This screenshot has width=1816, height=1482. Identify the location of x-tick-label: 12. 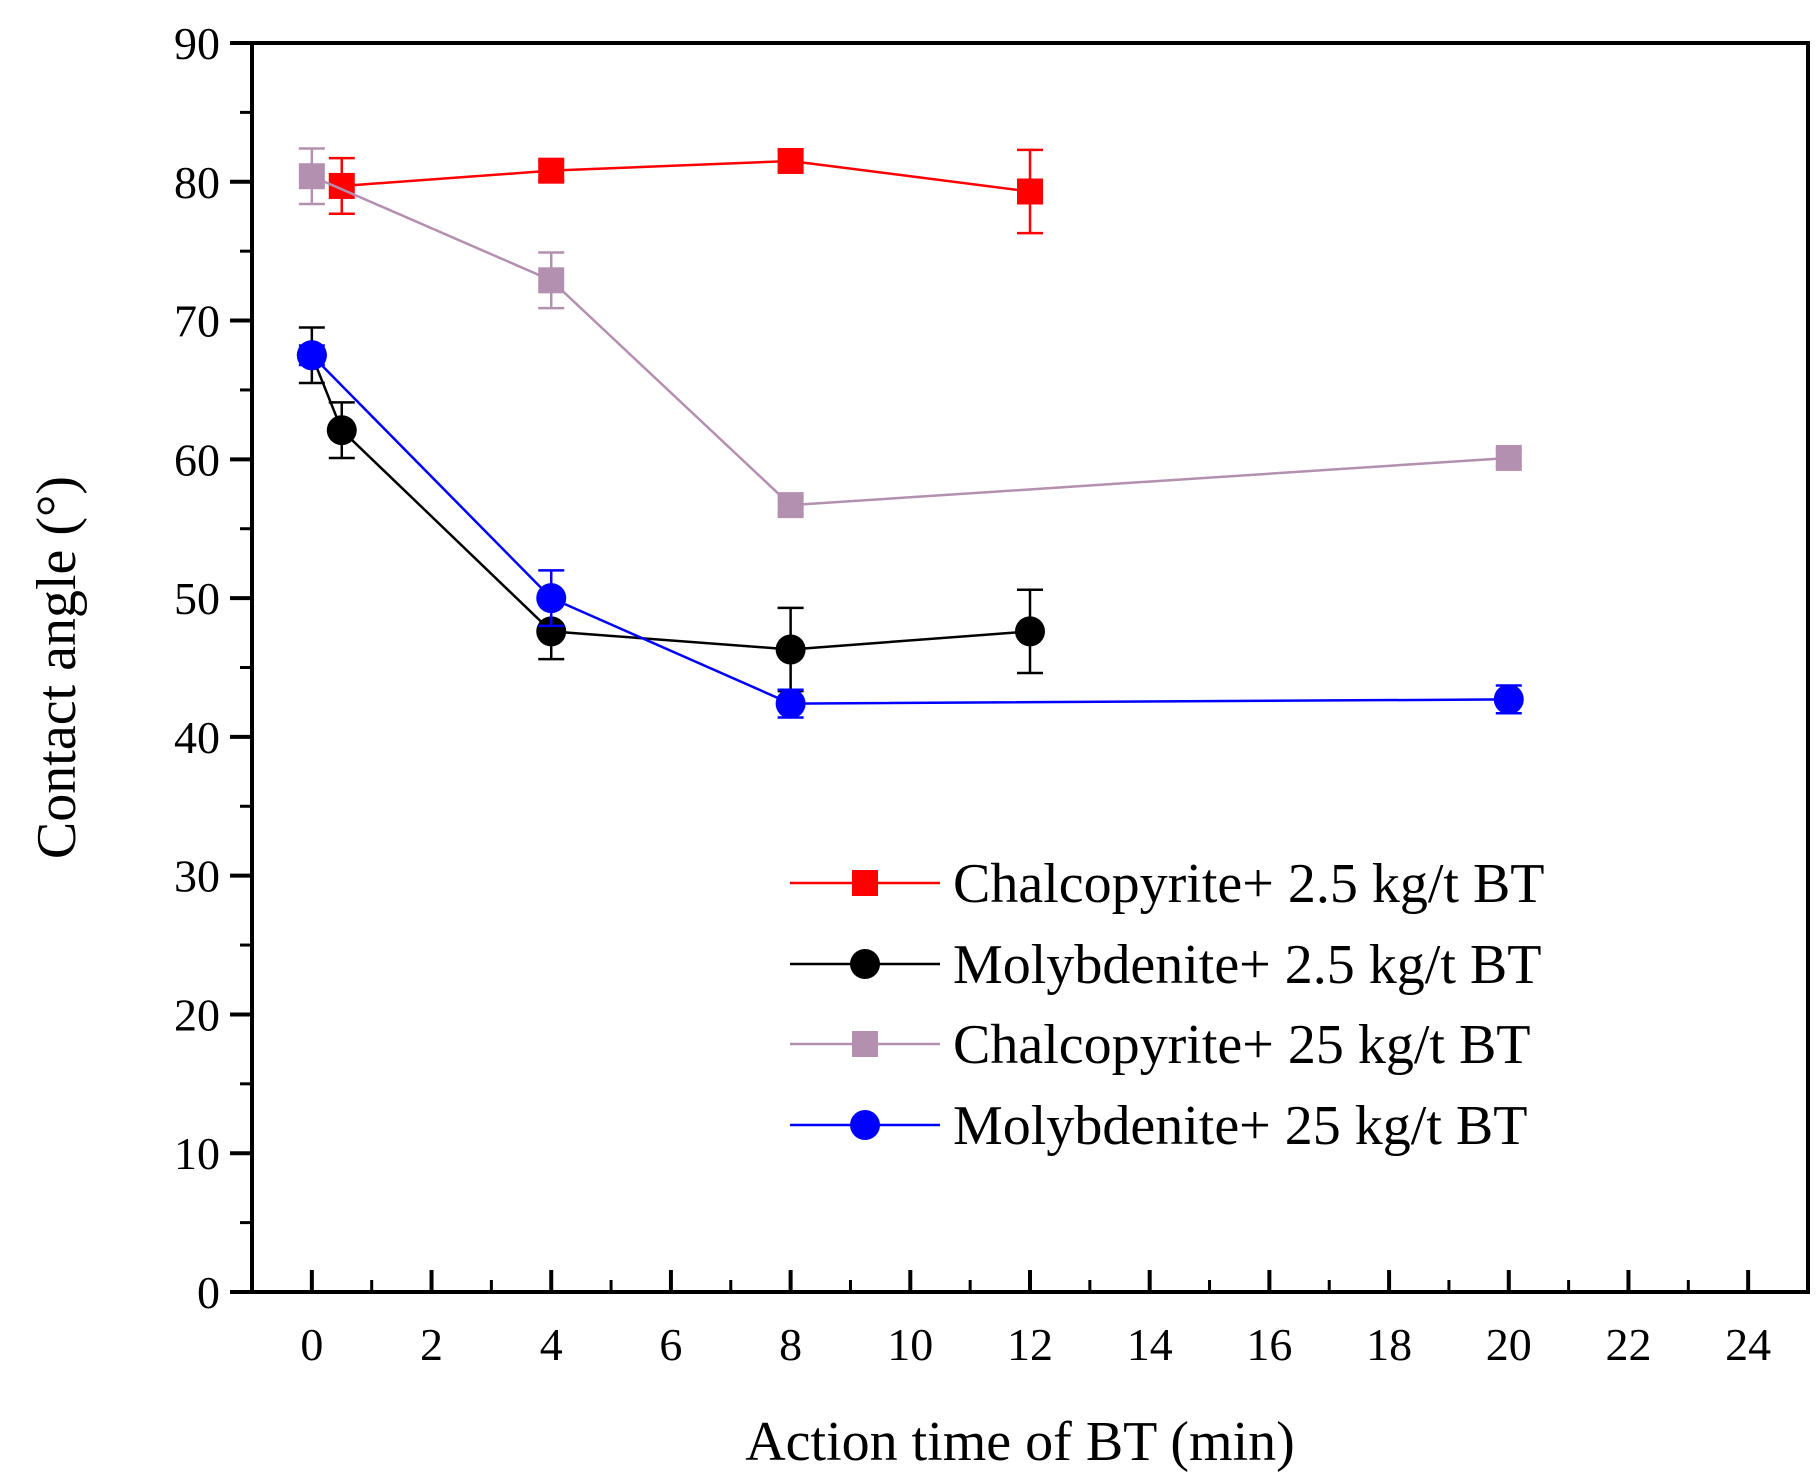
(1030, 1344).